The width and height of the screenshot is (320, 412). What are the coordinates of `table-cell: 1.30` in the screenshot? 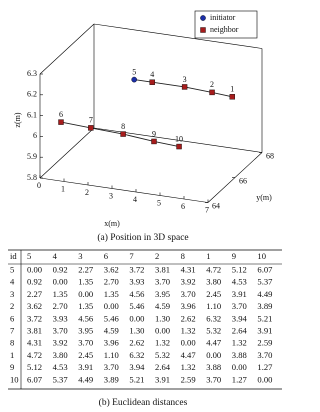 It's located at (136, 330).